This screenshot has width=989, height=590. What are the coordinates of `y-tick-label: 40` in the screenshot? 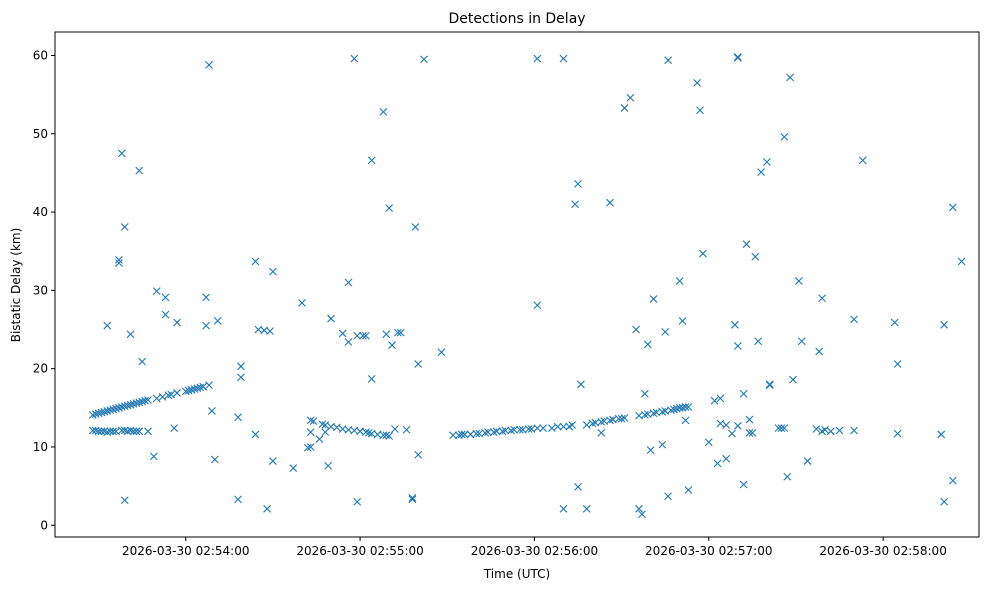 It's located at (40, 212).